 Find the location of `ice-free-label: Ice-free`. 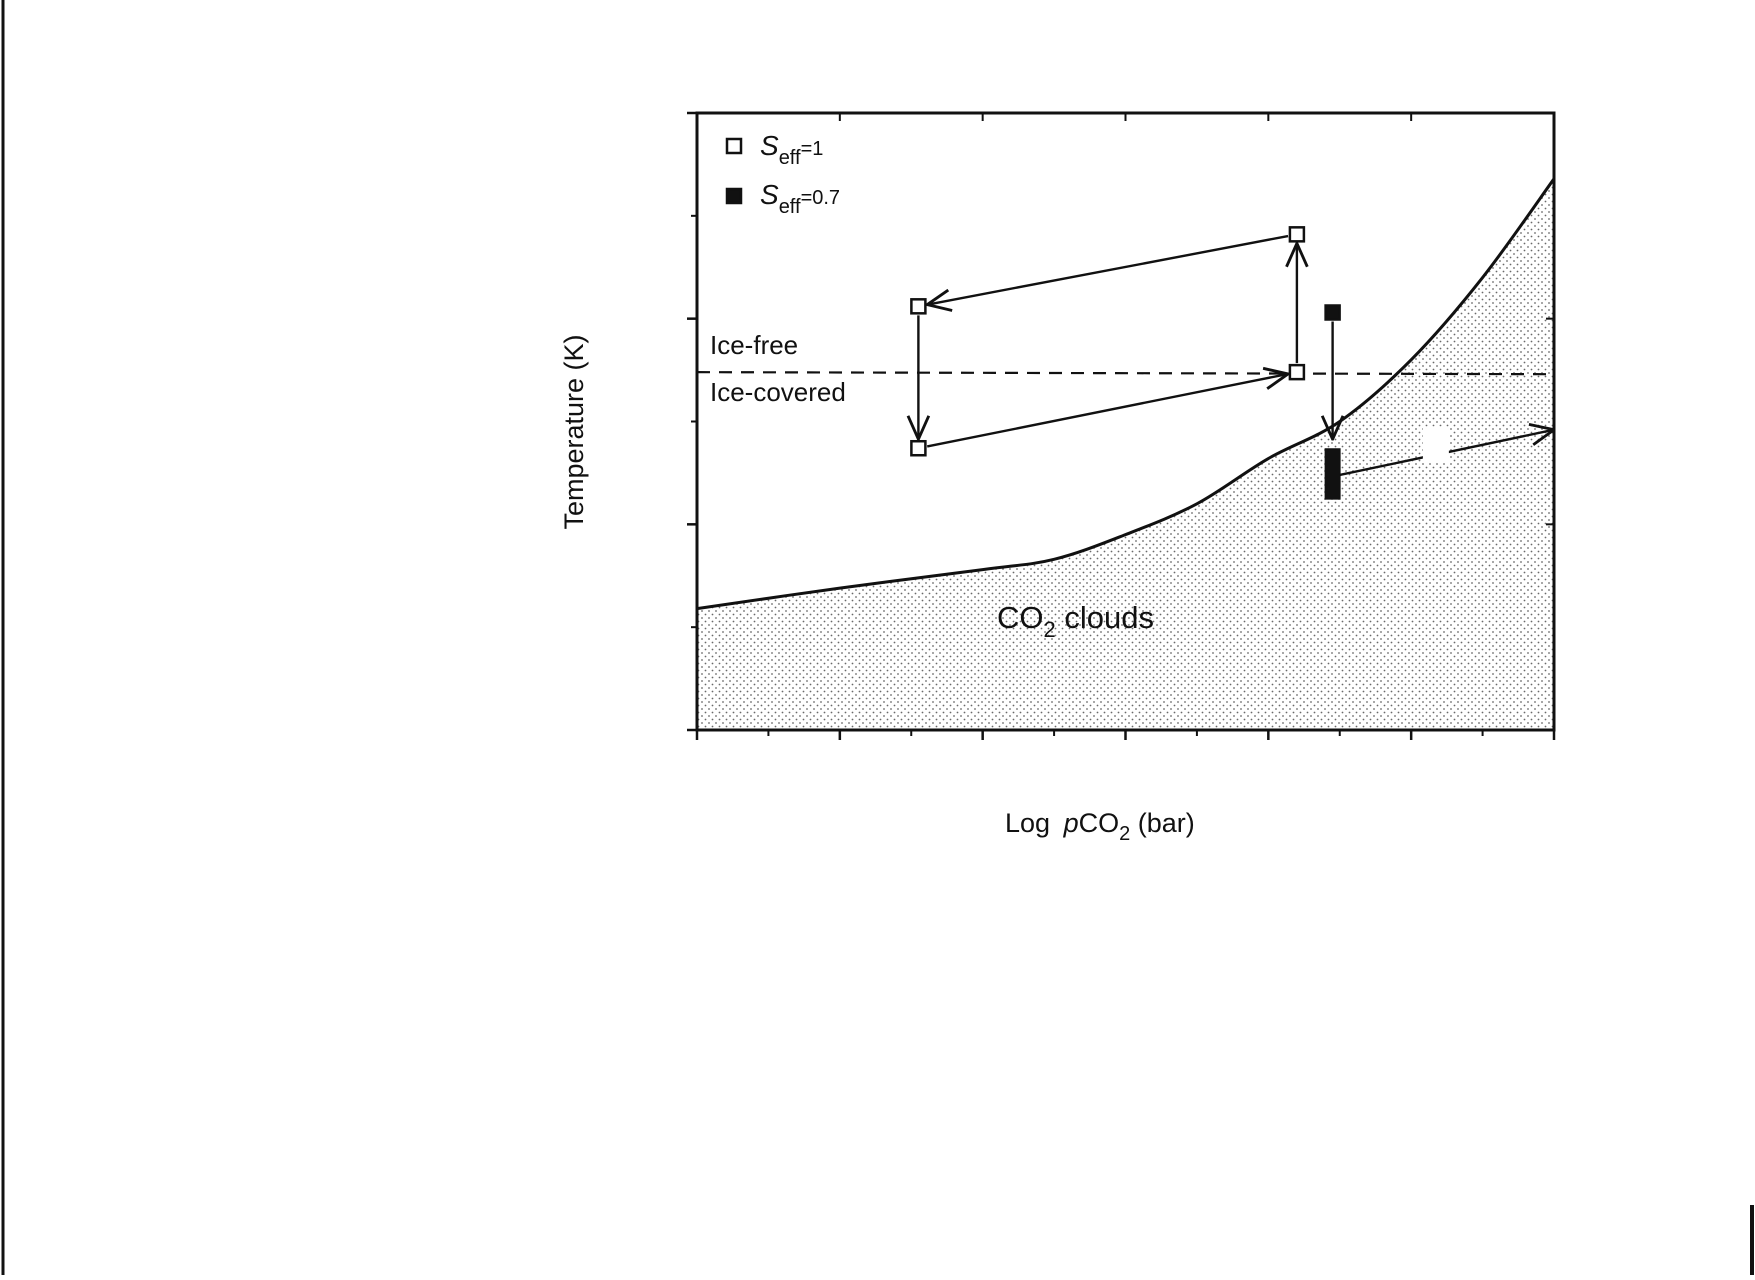

ice-free-label: Ice-free is located at coordinates (754, 345).